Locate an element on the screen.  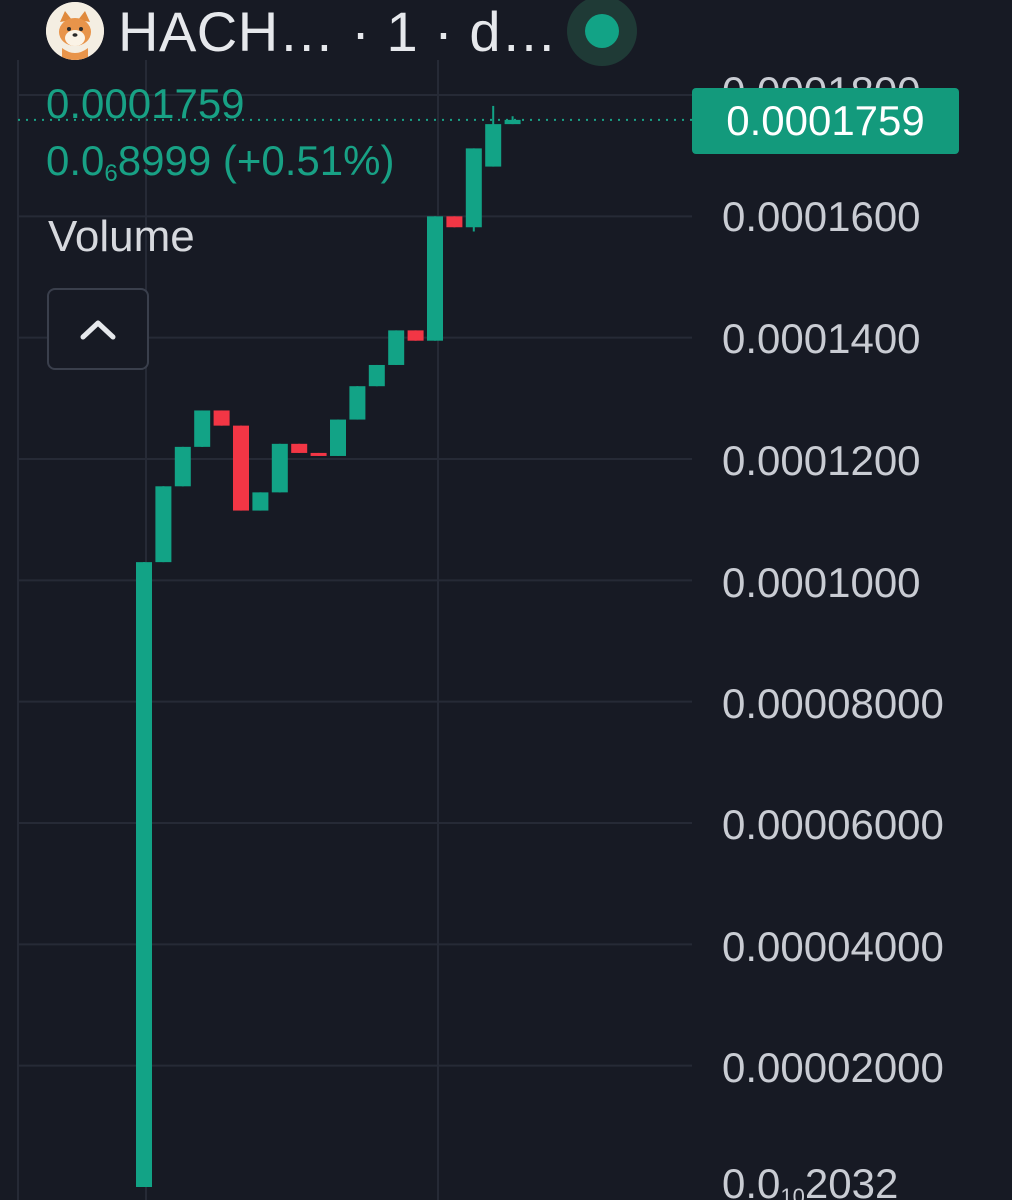
axis-label: 0.0001600 is located at coordinates (821, 216).